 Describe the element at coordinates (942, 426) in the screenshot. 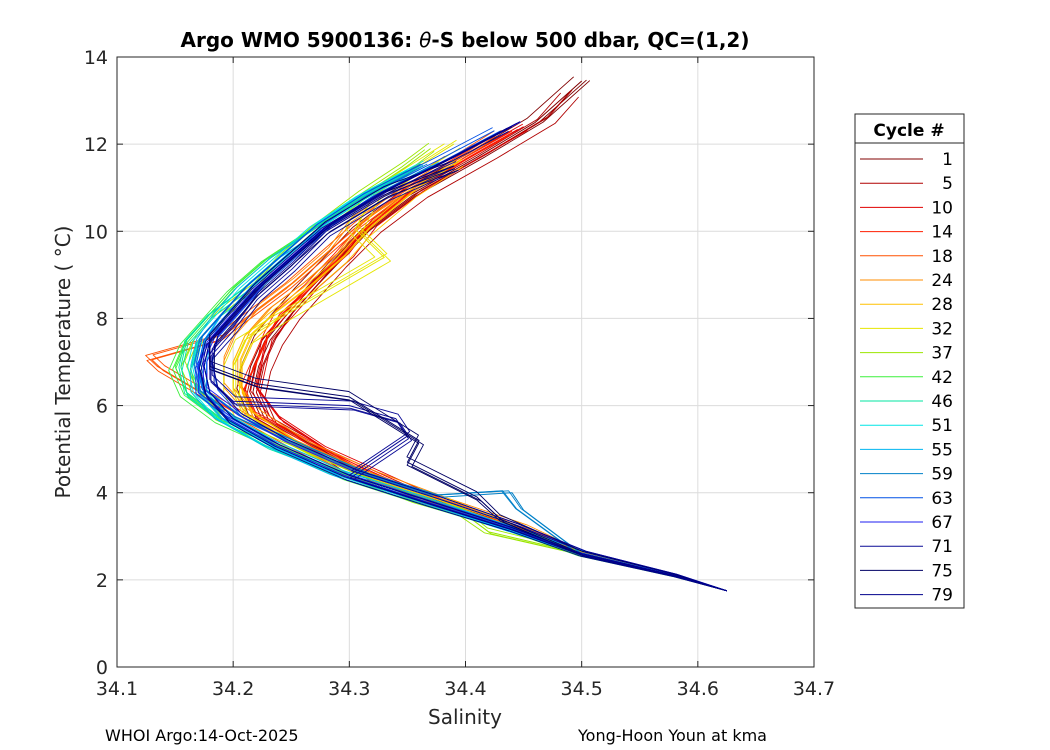

I see `legend-label: 51` at that location.